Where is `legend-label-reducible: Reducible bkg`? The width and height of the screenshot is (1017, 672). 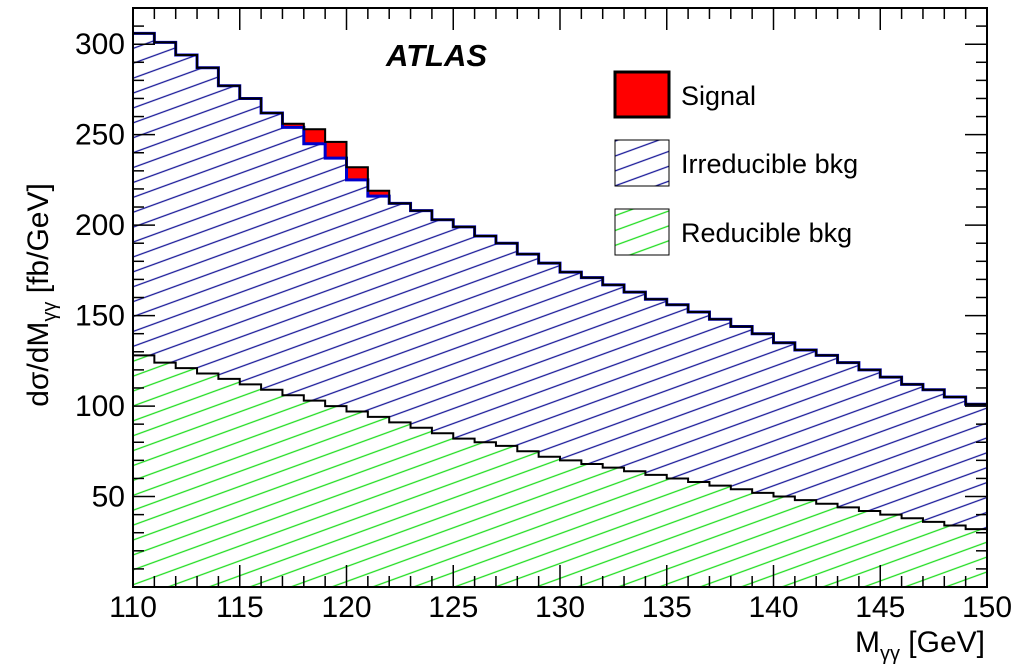 legend-label-reducible: Reducible bkg is located at coordinates (766, 233).